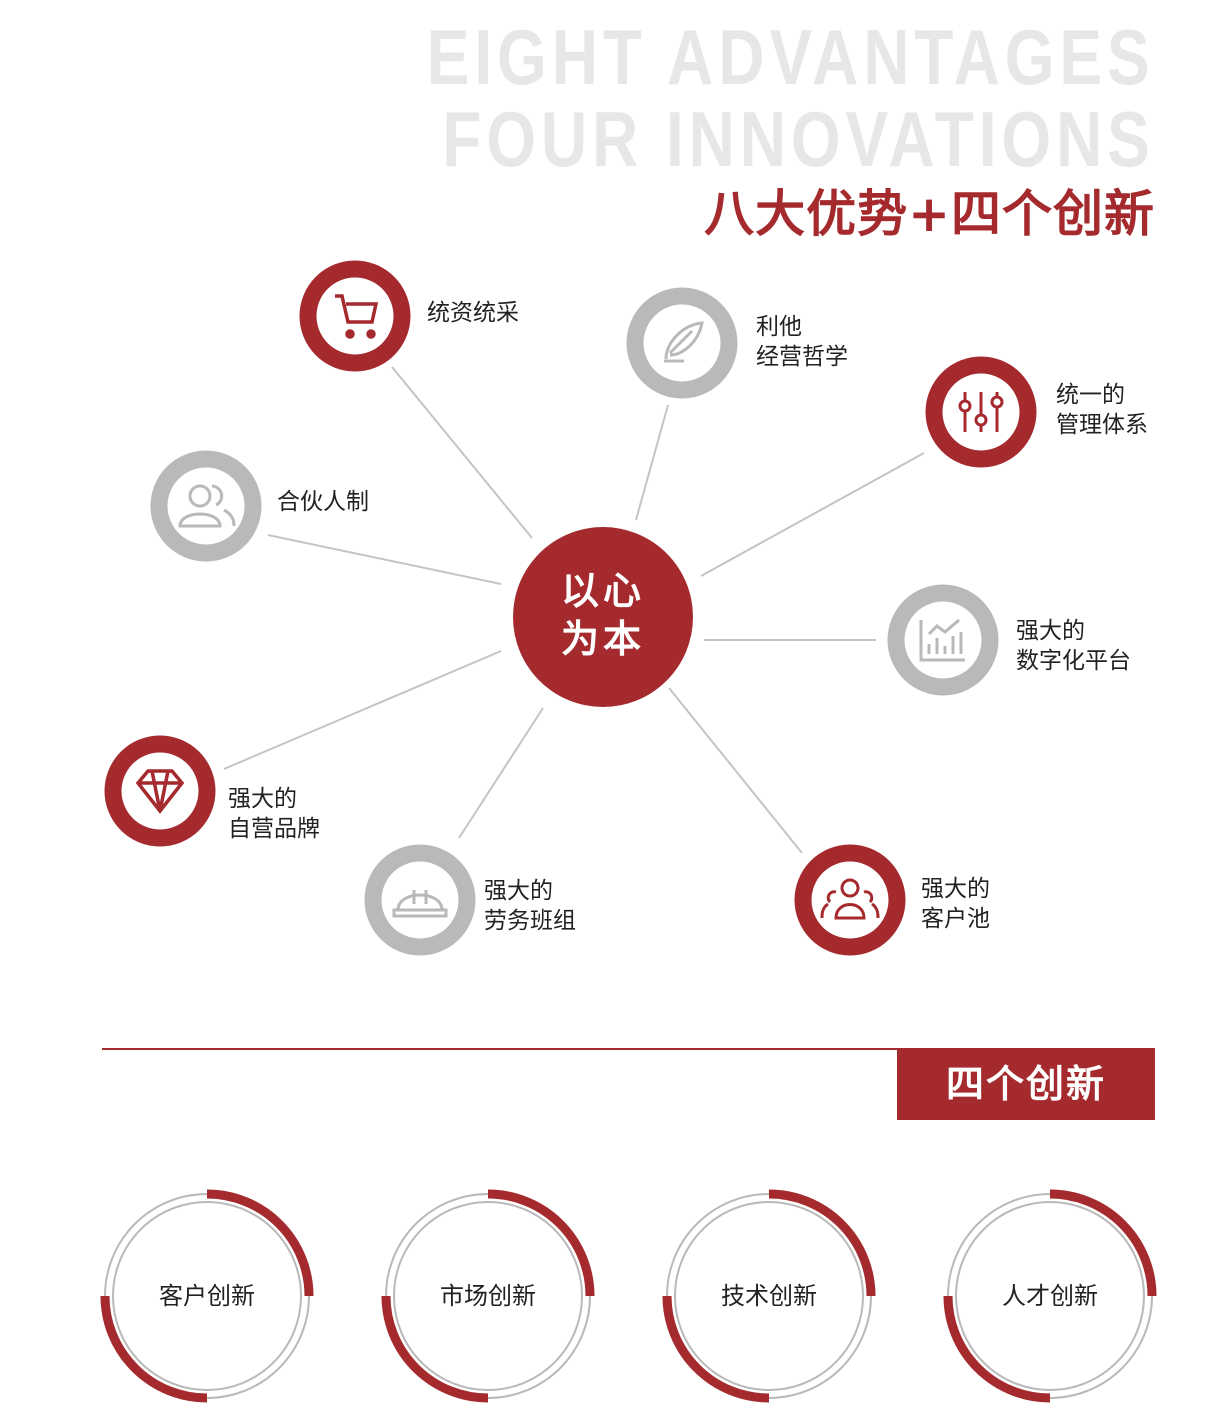  I want to click on section-divider, so click(628, 1049).